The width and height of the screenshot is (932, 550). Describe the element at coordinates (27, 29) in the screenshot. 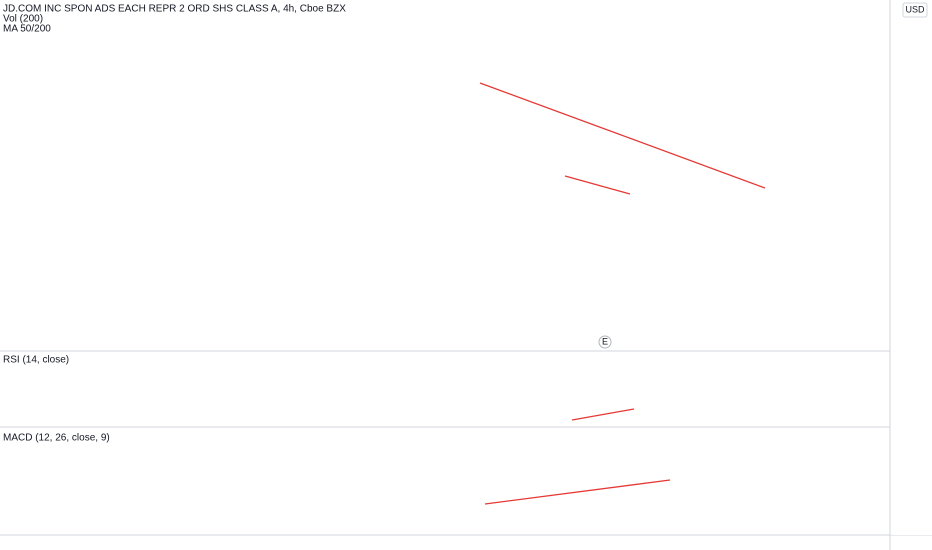

I see `indicator-legend: MA 50/200` at that location.